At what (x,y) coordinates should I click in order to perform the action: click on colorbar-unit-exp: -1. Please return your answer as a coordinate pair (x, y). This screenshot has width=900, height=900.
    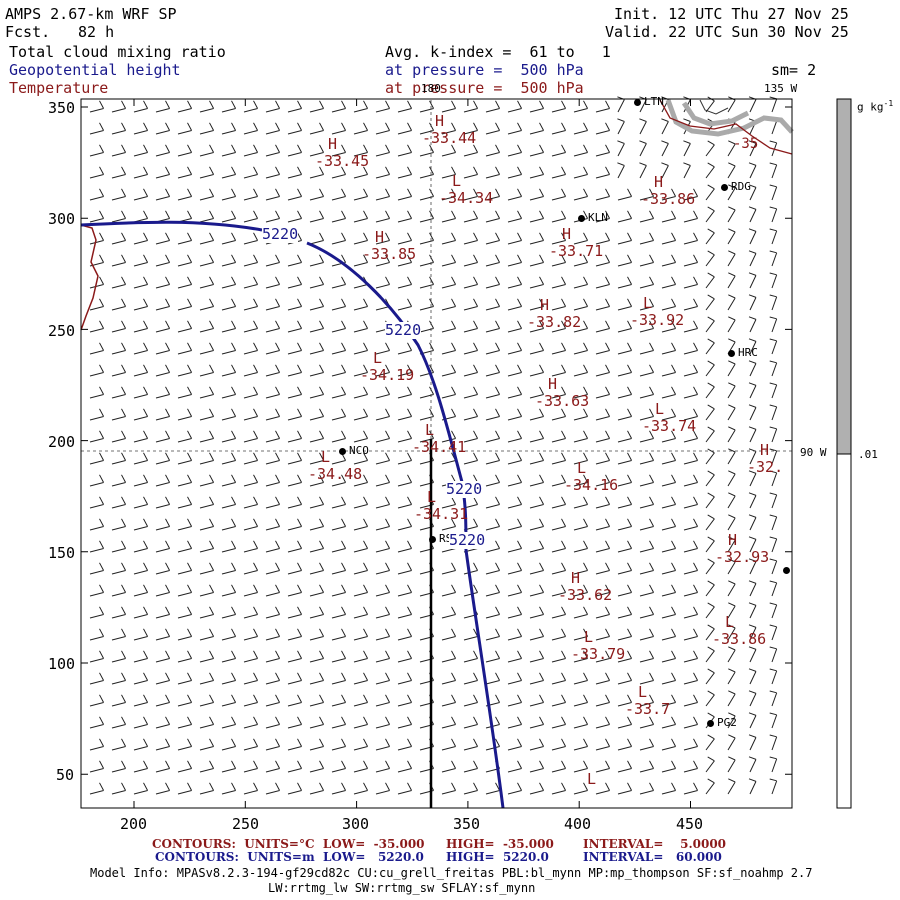
    Looking at the image, I should click on (888, 103).